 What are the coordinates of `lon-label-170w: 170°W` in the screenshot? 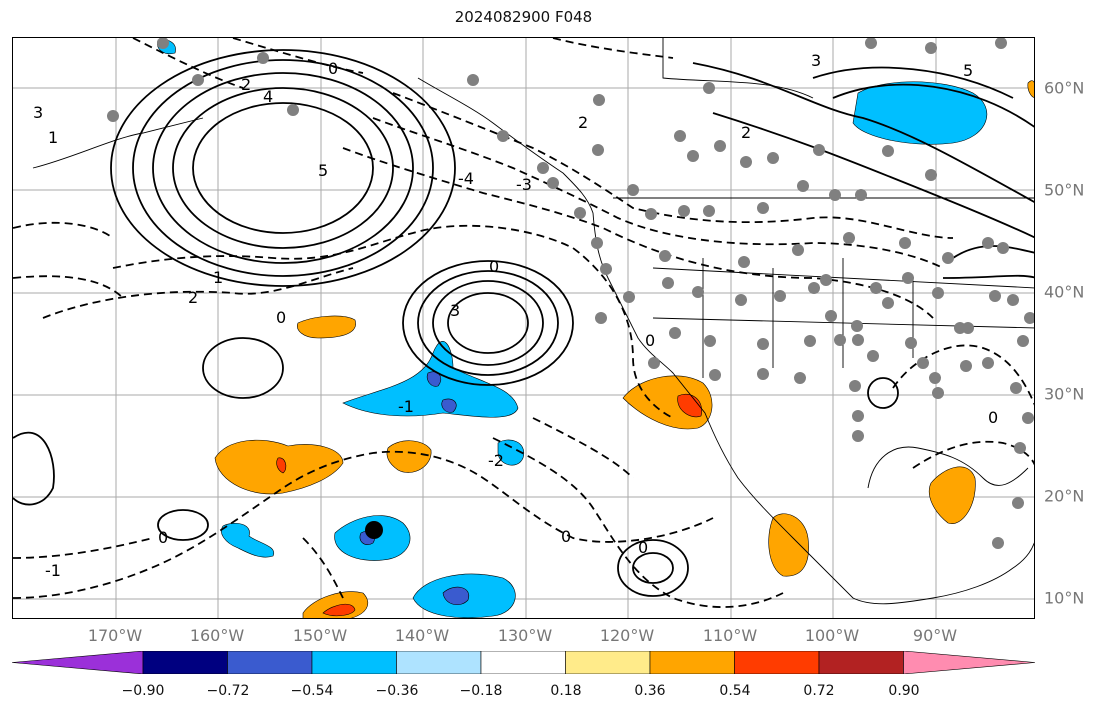 It's located at (115, 635).